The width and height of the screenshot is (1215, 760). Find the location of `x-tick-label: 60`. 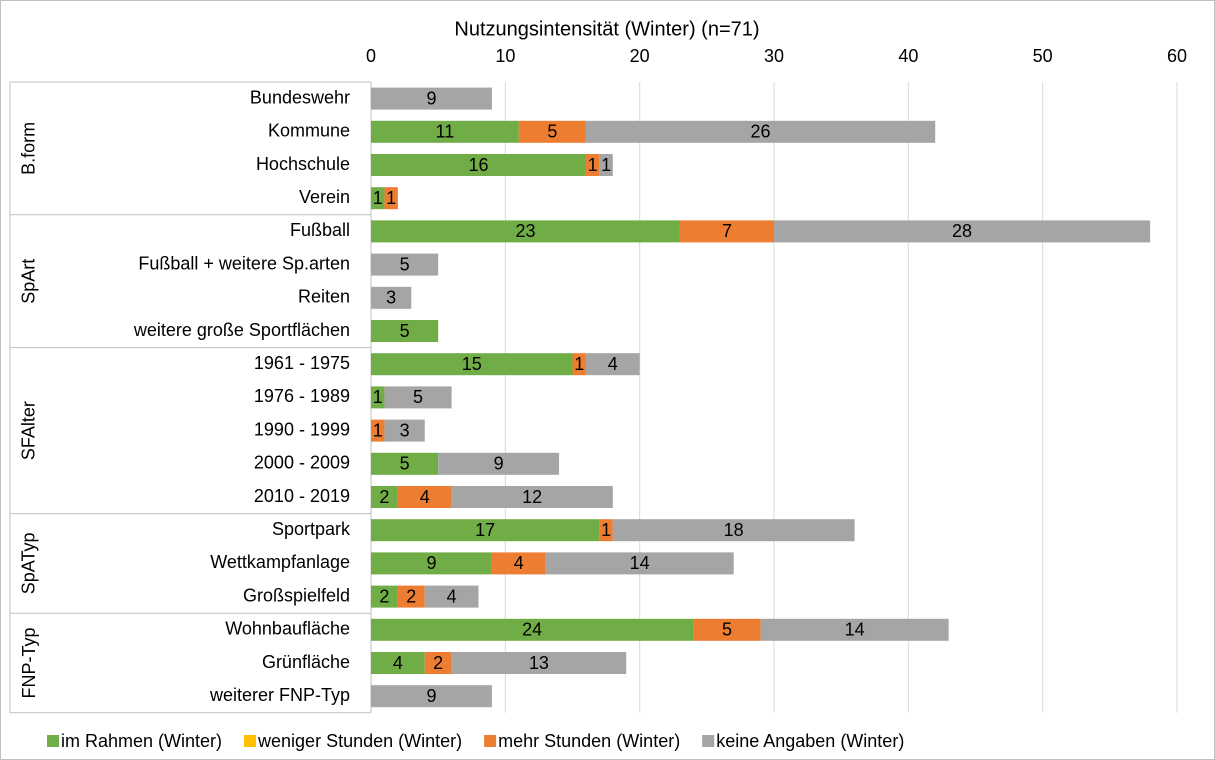

x-tick-label: 60 is located at coordinates (1177, 56).